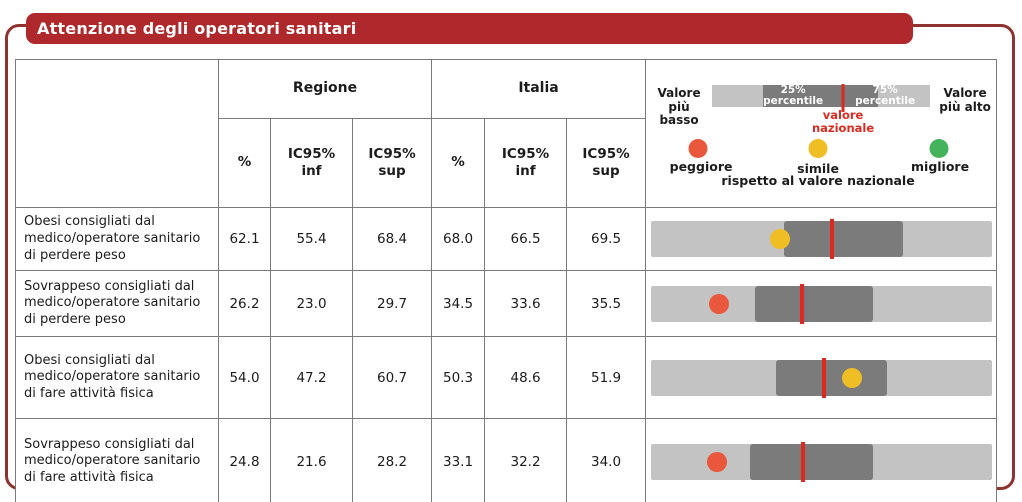 The width and height of the screenshot is (1022, 502). What do you see at coordinates (939, 148) in the screenshot?
I see `better-dot-icon` at bounding box center [939, 148].